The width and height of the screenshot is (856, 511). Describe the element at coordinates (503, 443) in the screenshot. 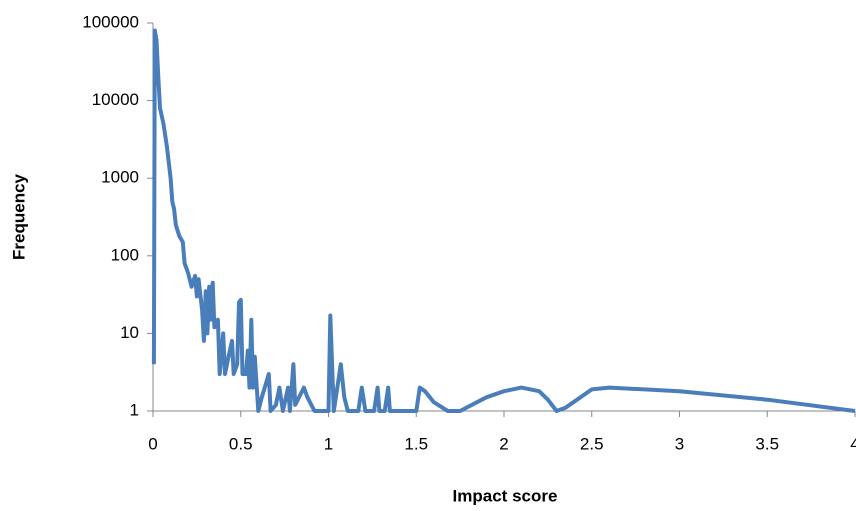

I see `x-tick-label: 2` at that location.